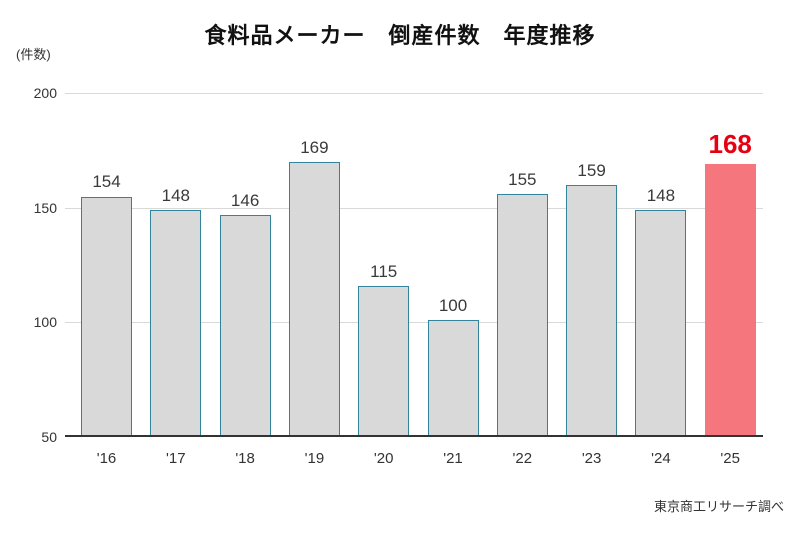  I want to click on bar-value-label: 146, so click(245, 200).